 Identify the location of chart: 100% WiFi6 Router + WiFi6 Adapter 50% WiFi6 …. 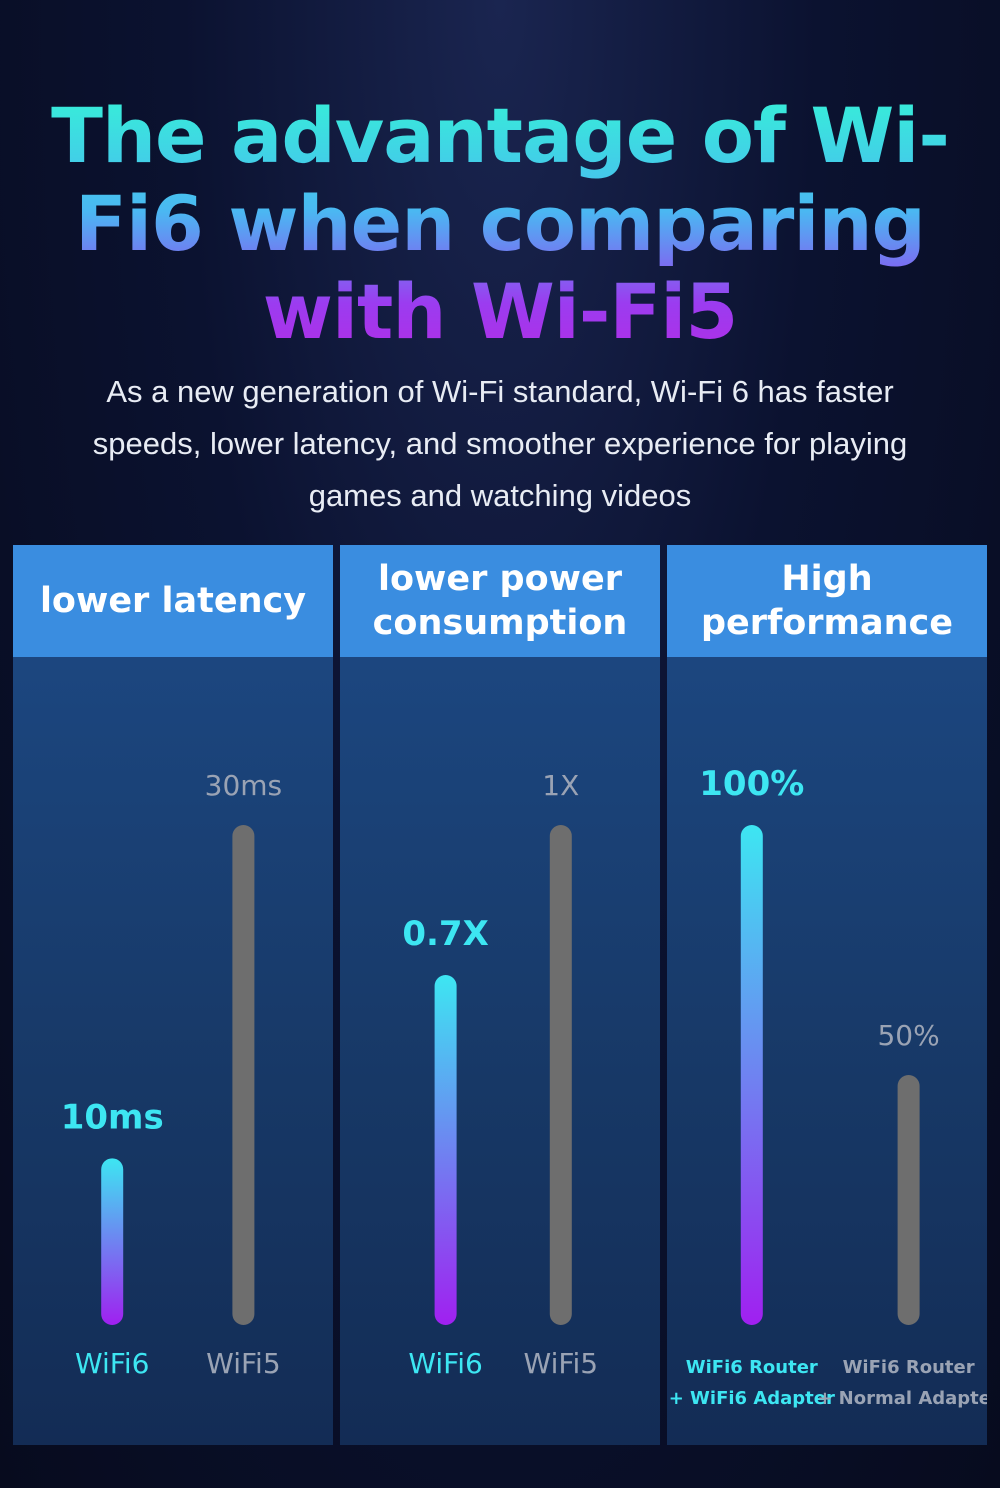
(834, 1086).